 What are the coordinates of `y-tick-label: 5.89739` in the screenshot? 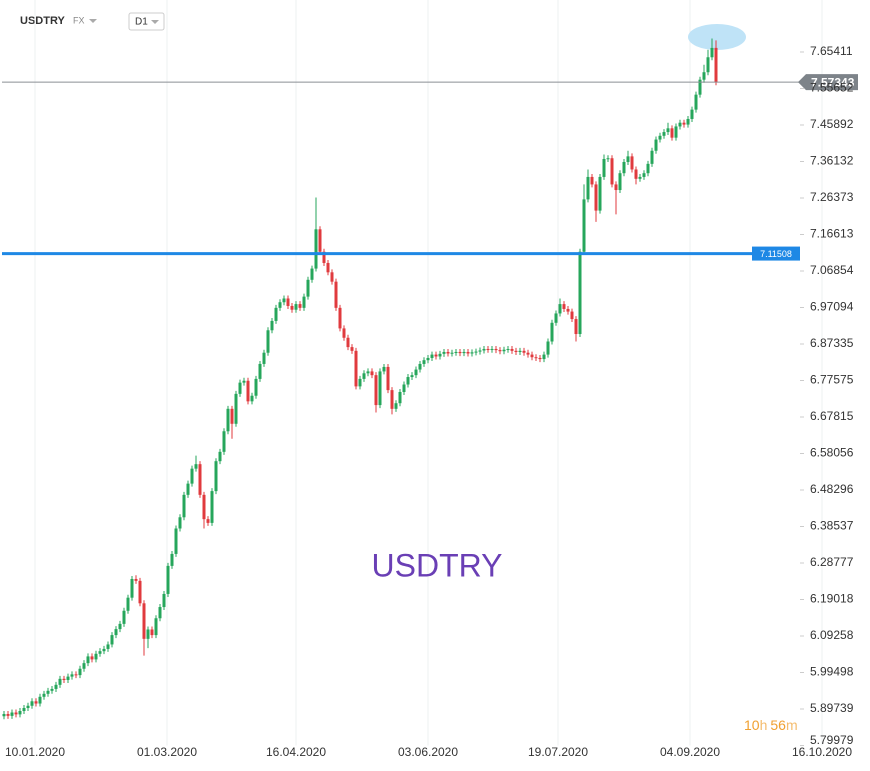 It's located at (832, 708).